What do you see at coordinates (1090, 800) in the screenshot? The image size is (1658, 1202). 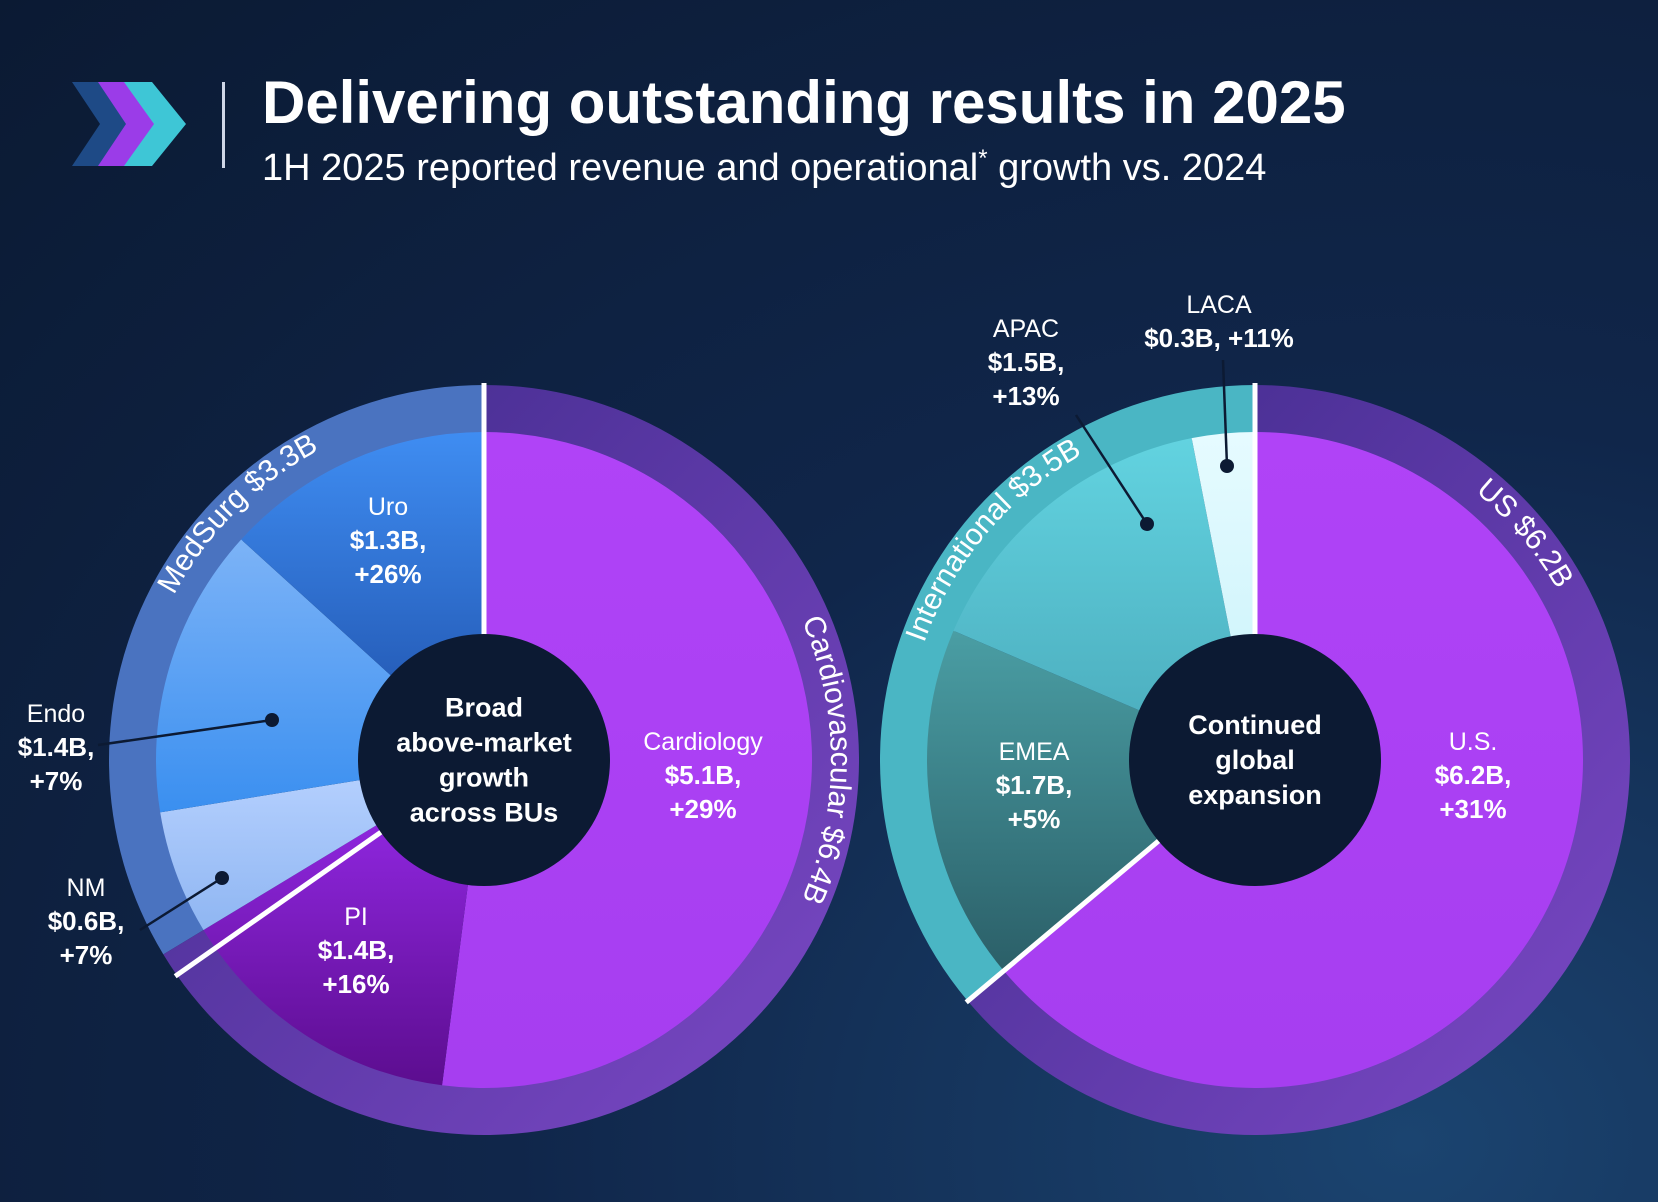 I see `slice-emea` at bounding box center [1090, 800].